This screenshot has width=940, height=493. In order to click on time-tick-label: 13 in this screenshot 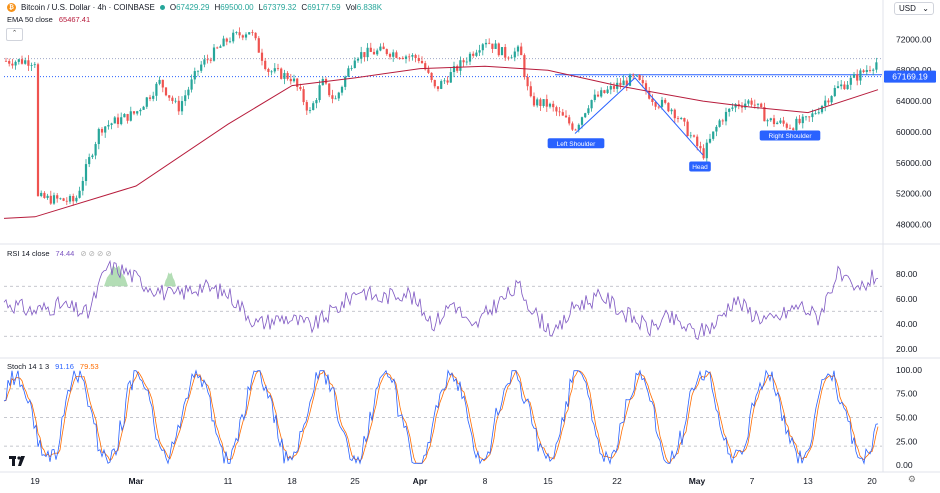, I will do `click(808, 481)`.